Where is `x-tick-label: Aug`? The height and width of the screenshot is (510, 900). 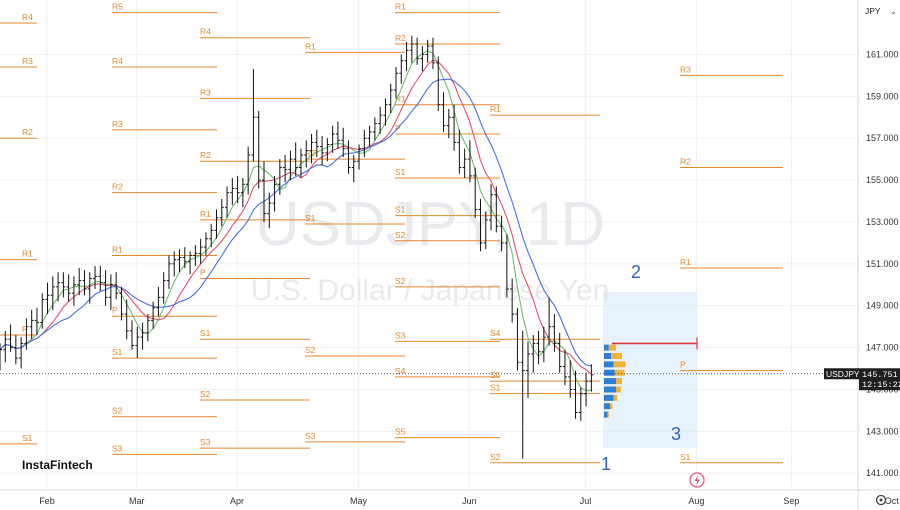
x-tick-label: Aug is located at coordinates (696, 501).